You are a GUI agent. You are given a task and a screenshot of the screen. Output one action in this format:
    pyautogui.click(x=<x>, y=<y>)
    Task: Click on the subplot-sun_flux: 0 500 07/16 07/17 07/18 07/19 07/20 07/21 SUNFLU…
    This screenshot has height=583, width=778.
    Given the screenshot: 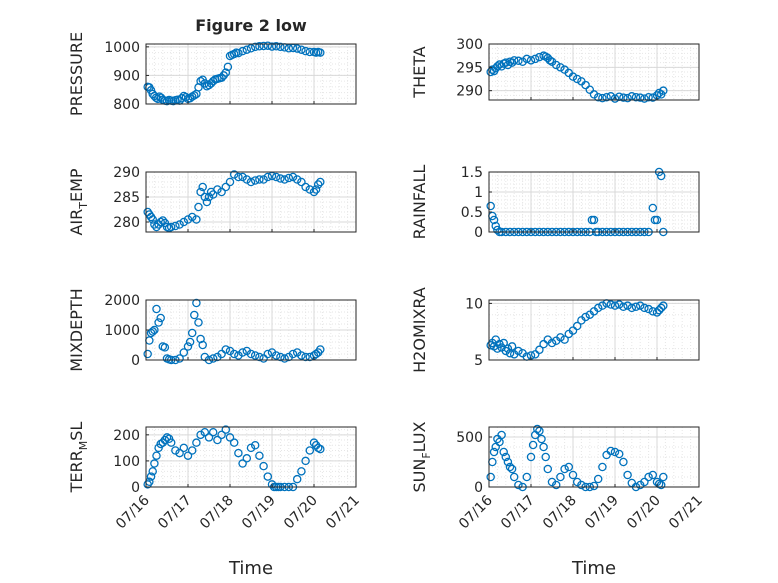 What is the action you would take?
    pyautogui.click(x=558, y=476)
    